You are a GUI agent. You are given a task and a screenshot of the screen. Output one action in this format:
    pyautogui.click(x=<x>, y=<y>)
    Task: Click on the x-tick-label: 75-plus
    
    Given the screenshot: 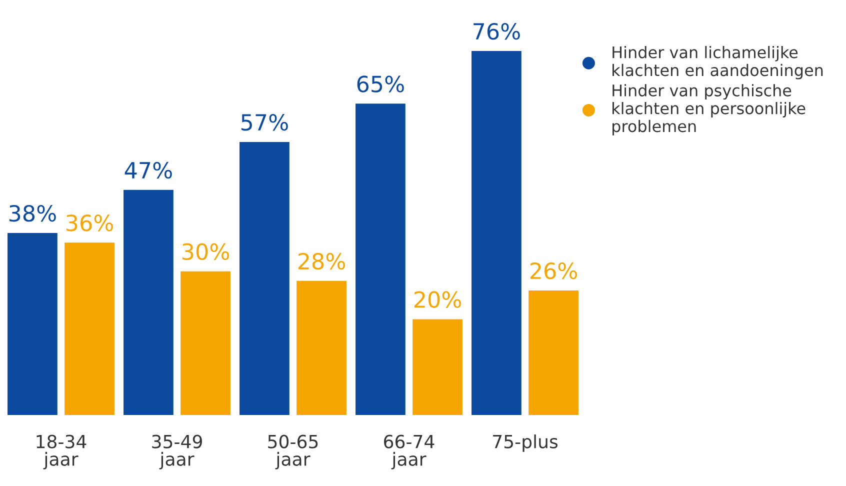 What is the action you would take?
    pyautogui.click(x=525, y=443)
    